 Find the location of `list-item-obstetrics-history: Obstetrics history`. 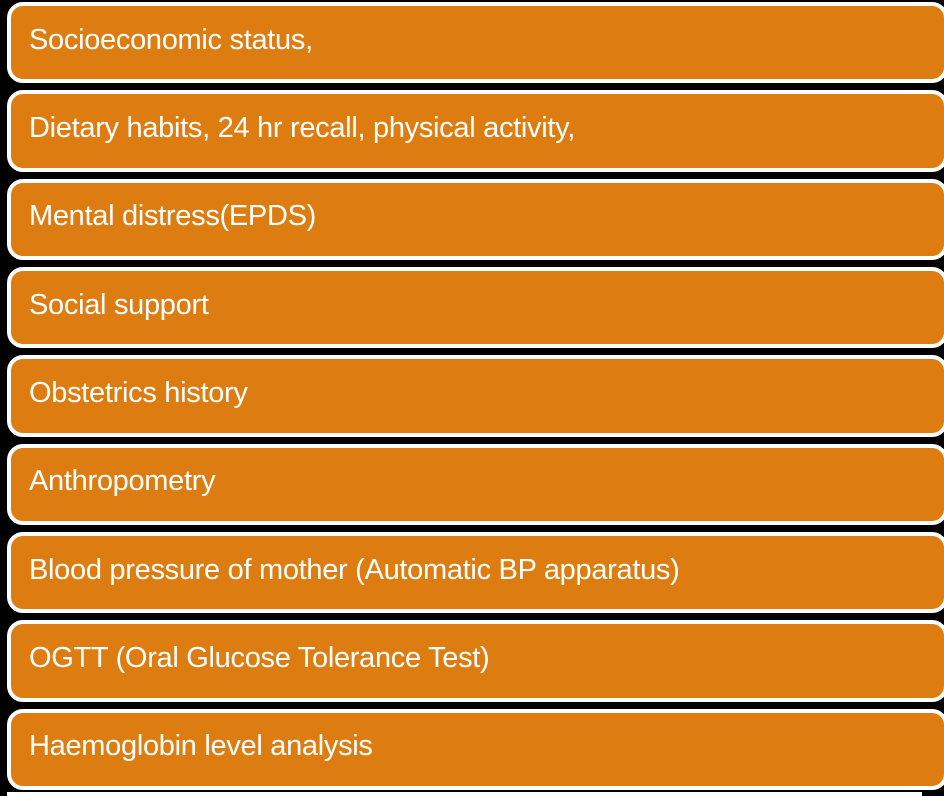

list-item-obstetrics-history: Obstetrics history is located at coordinates (475, 396).